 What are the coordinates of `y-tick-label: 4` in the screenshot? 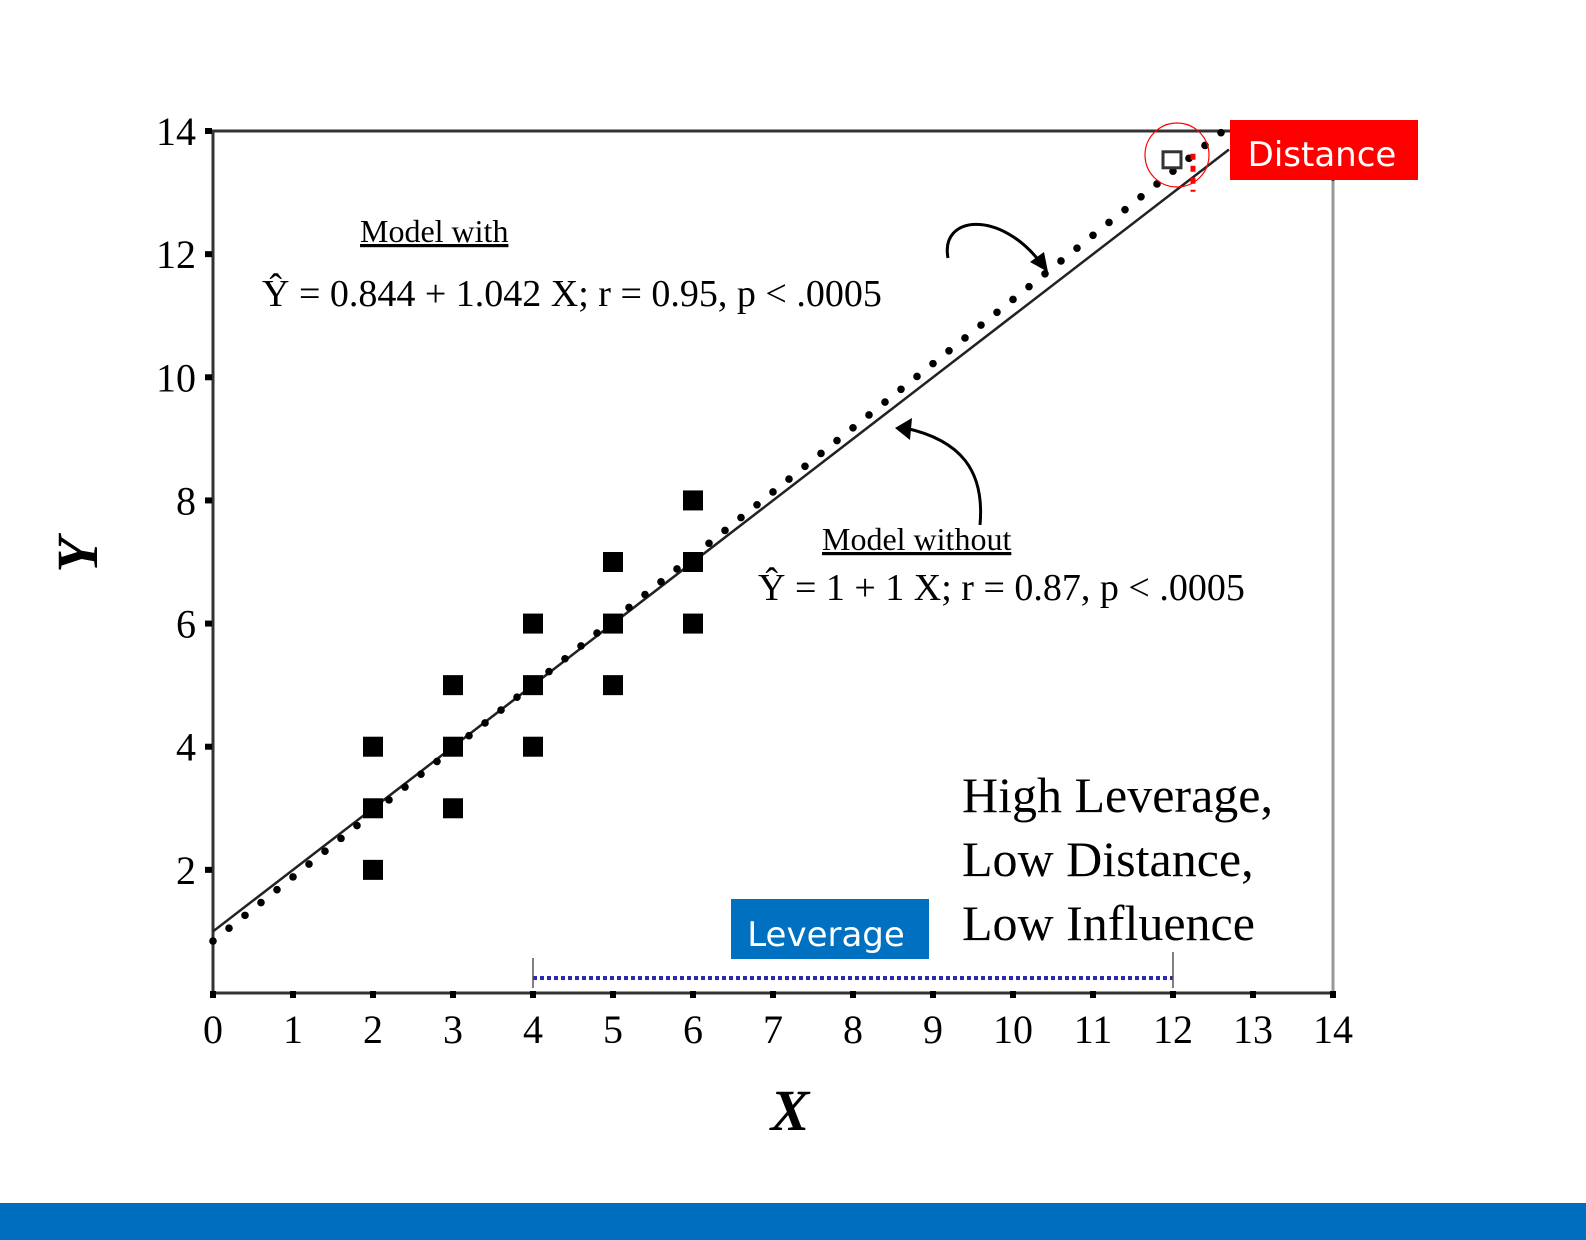 It's located at (186, 747).